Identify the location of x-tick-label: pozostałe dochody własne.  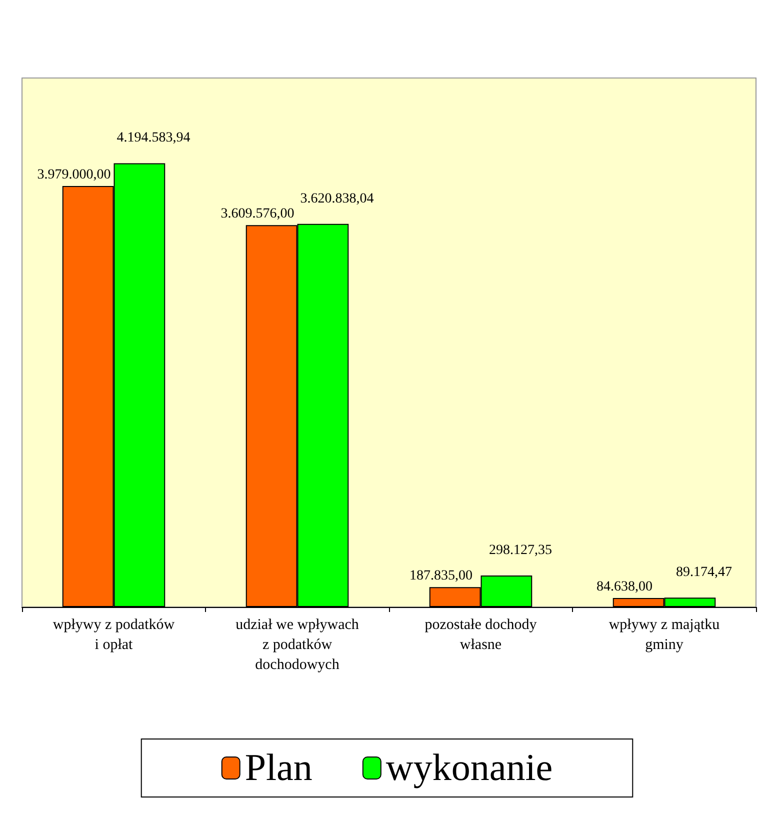
(481, 635).